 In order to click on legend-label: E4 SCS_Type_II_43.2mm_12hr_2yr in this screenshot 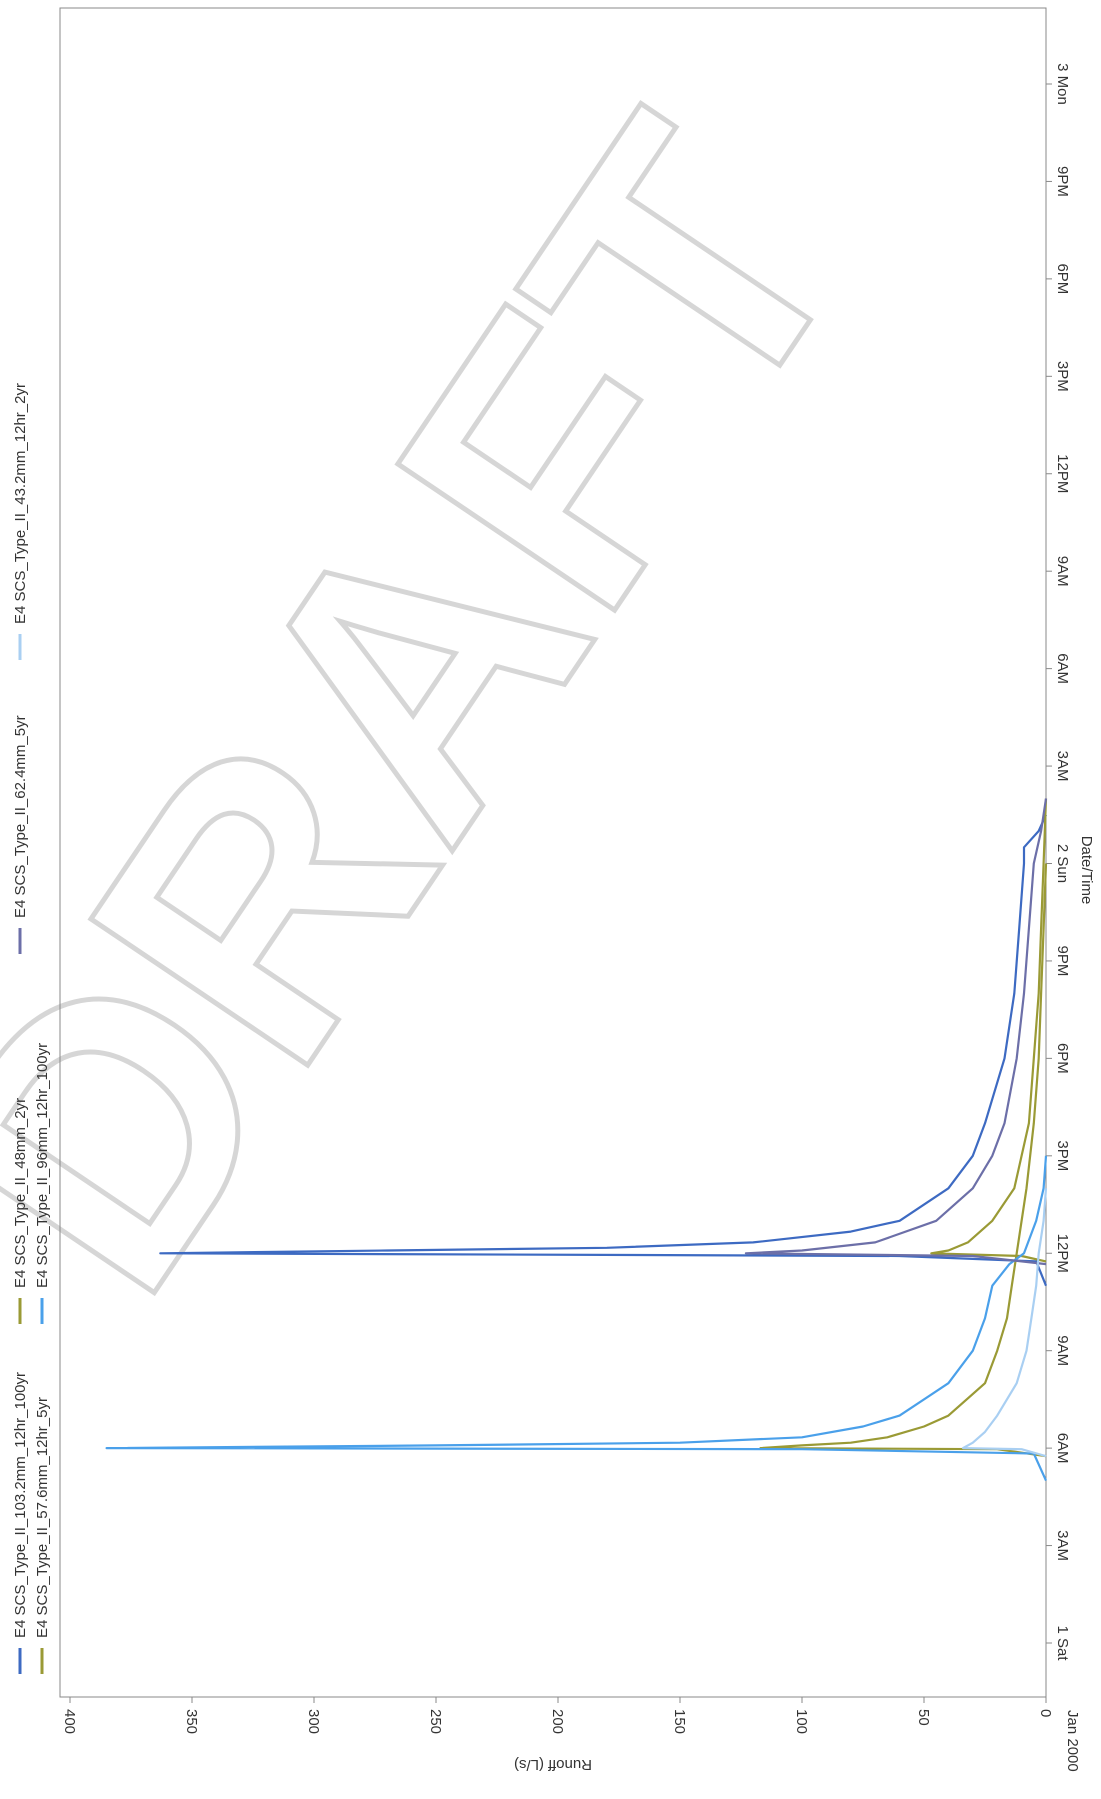, I will do `click(20, 503)`.